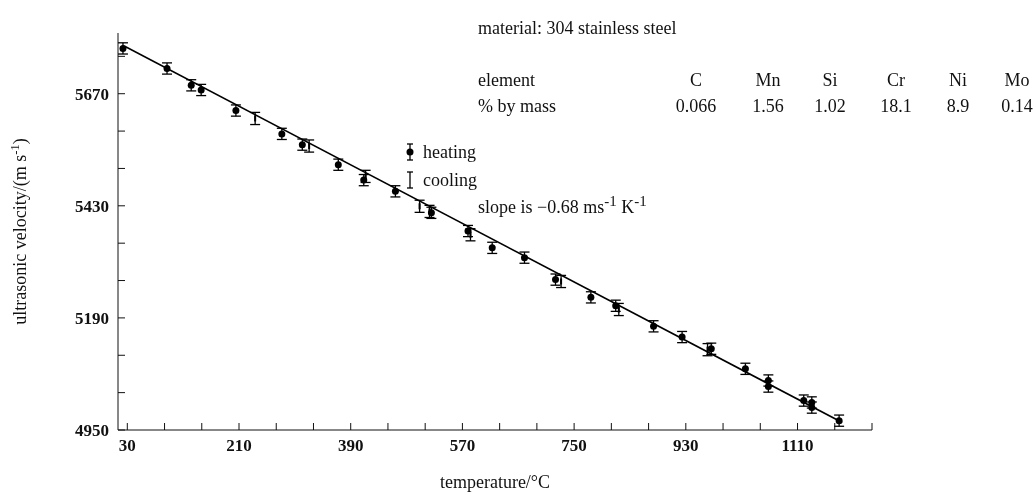 The width and height of the screenshot is (1036, 497). I want to click on legend-label: cooling, so click(450, 180).